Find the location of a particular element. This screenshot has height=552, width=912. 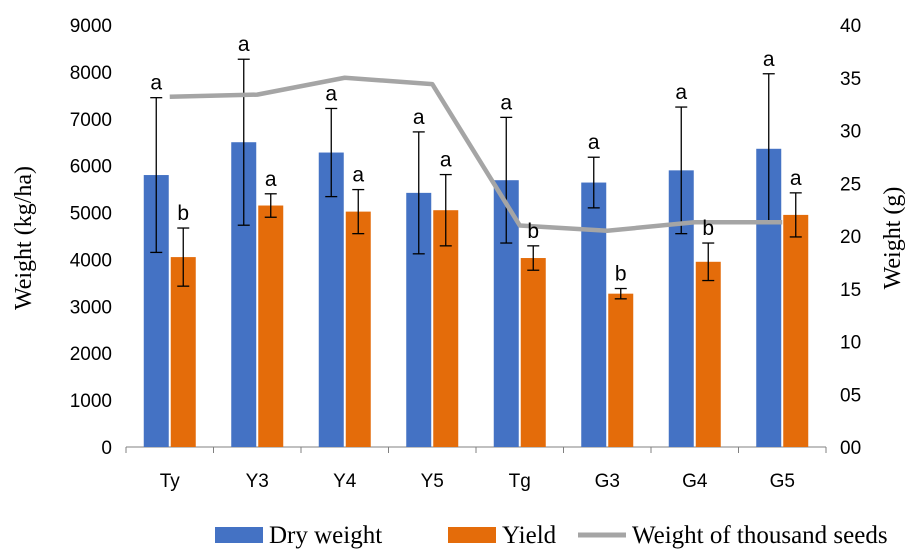

x-tick-label: Tg is located at coordinates (520, 481).